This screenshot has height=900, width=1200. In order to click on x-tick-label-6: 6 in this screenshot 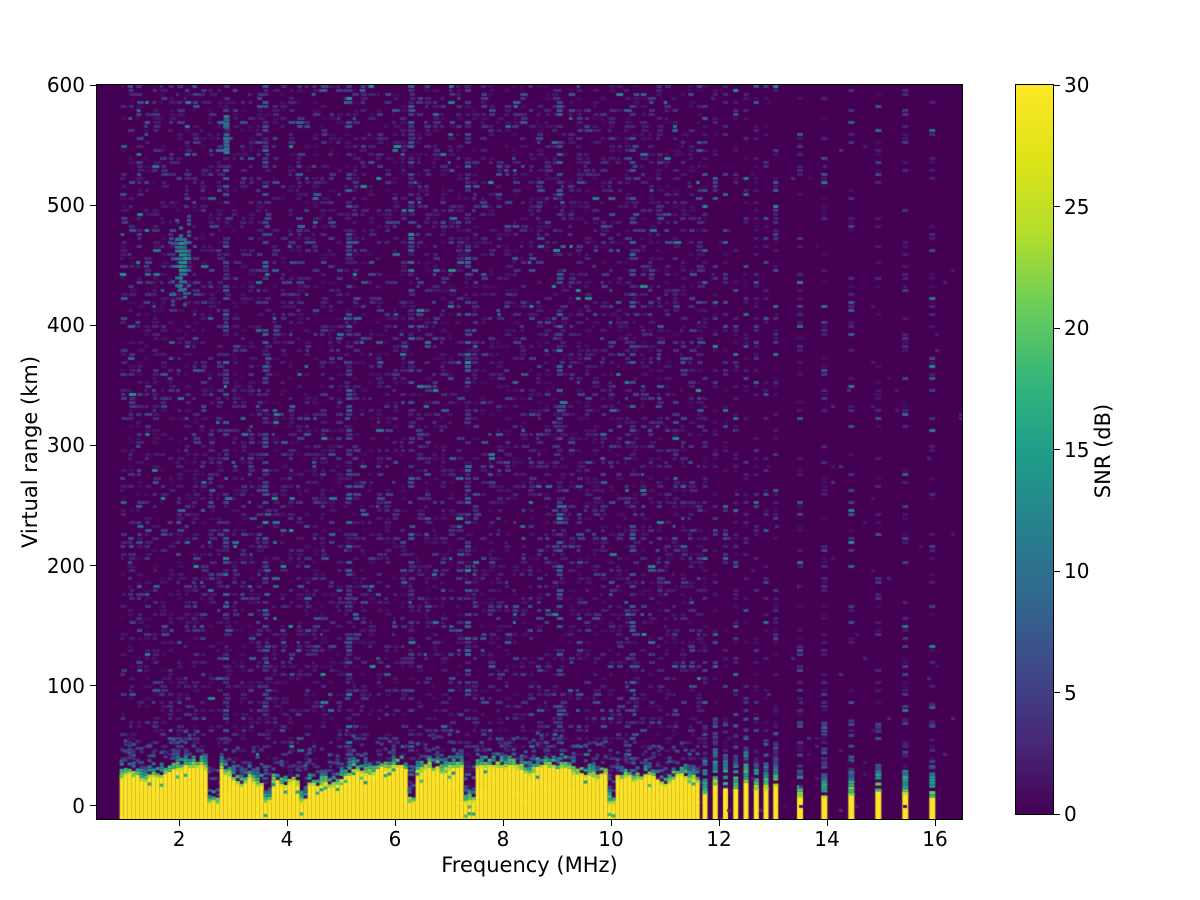, I will do `click(395, 839)`.